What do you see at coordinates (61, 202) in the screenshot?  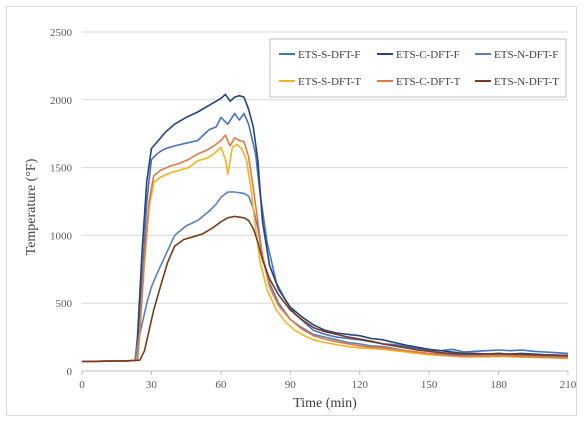 I see `y-tick-labels: 0 500 1000 1500 2000 2500` at bounding box center [61, 202].